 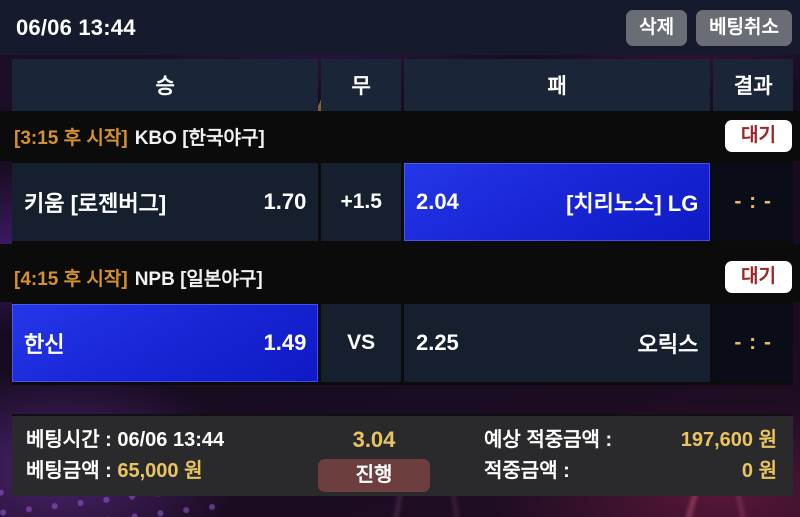 I want to click on summary-expected-win-label: 예상 적중금액 :, so click(x=548, y=440).